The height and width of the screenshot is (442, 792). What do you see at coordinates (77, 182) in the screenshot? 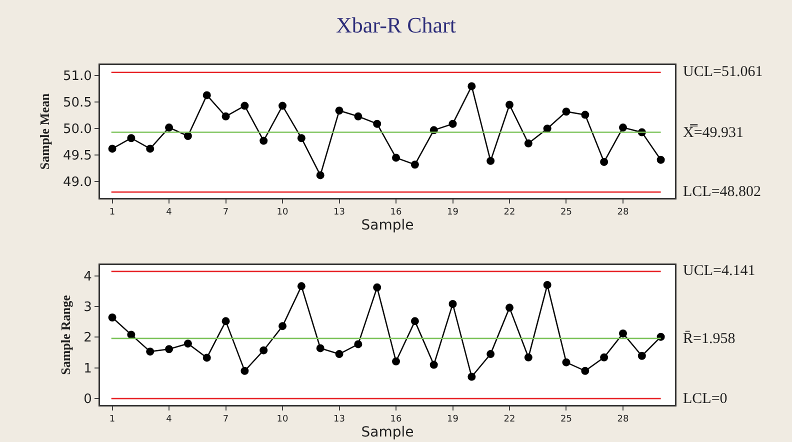
I see `y-tick-label: 49.0` at bounding box center [77, 182].